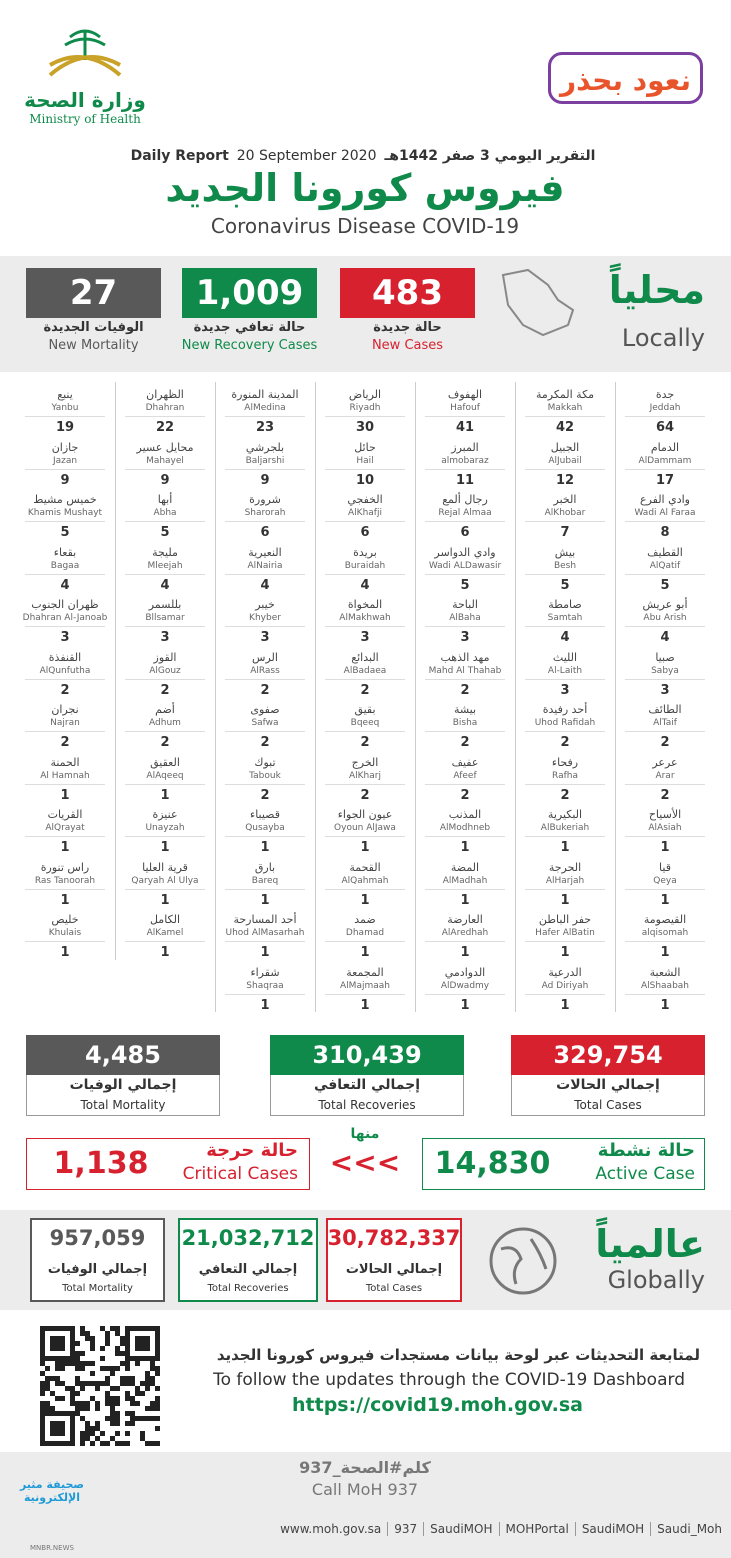 The height and width of the screenshot is (1558, 731). What do you see at coordinates (265, 480) in the screenshot?
I see `city-value: 9` at bounding box center [265, 480].